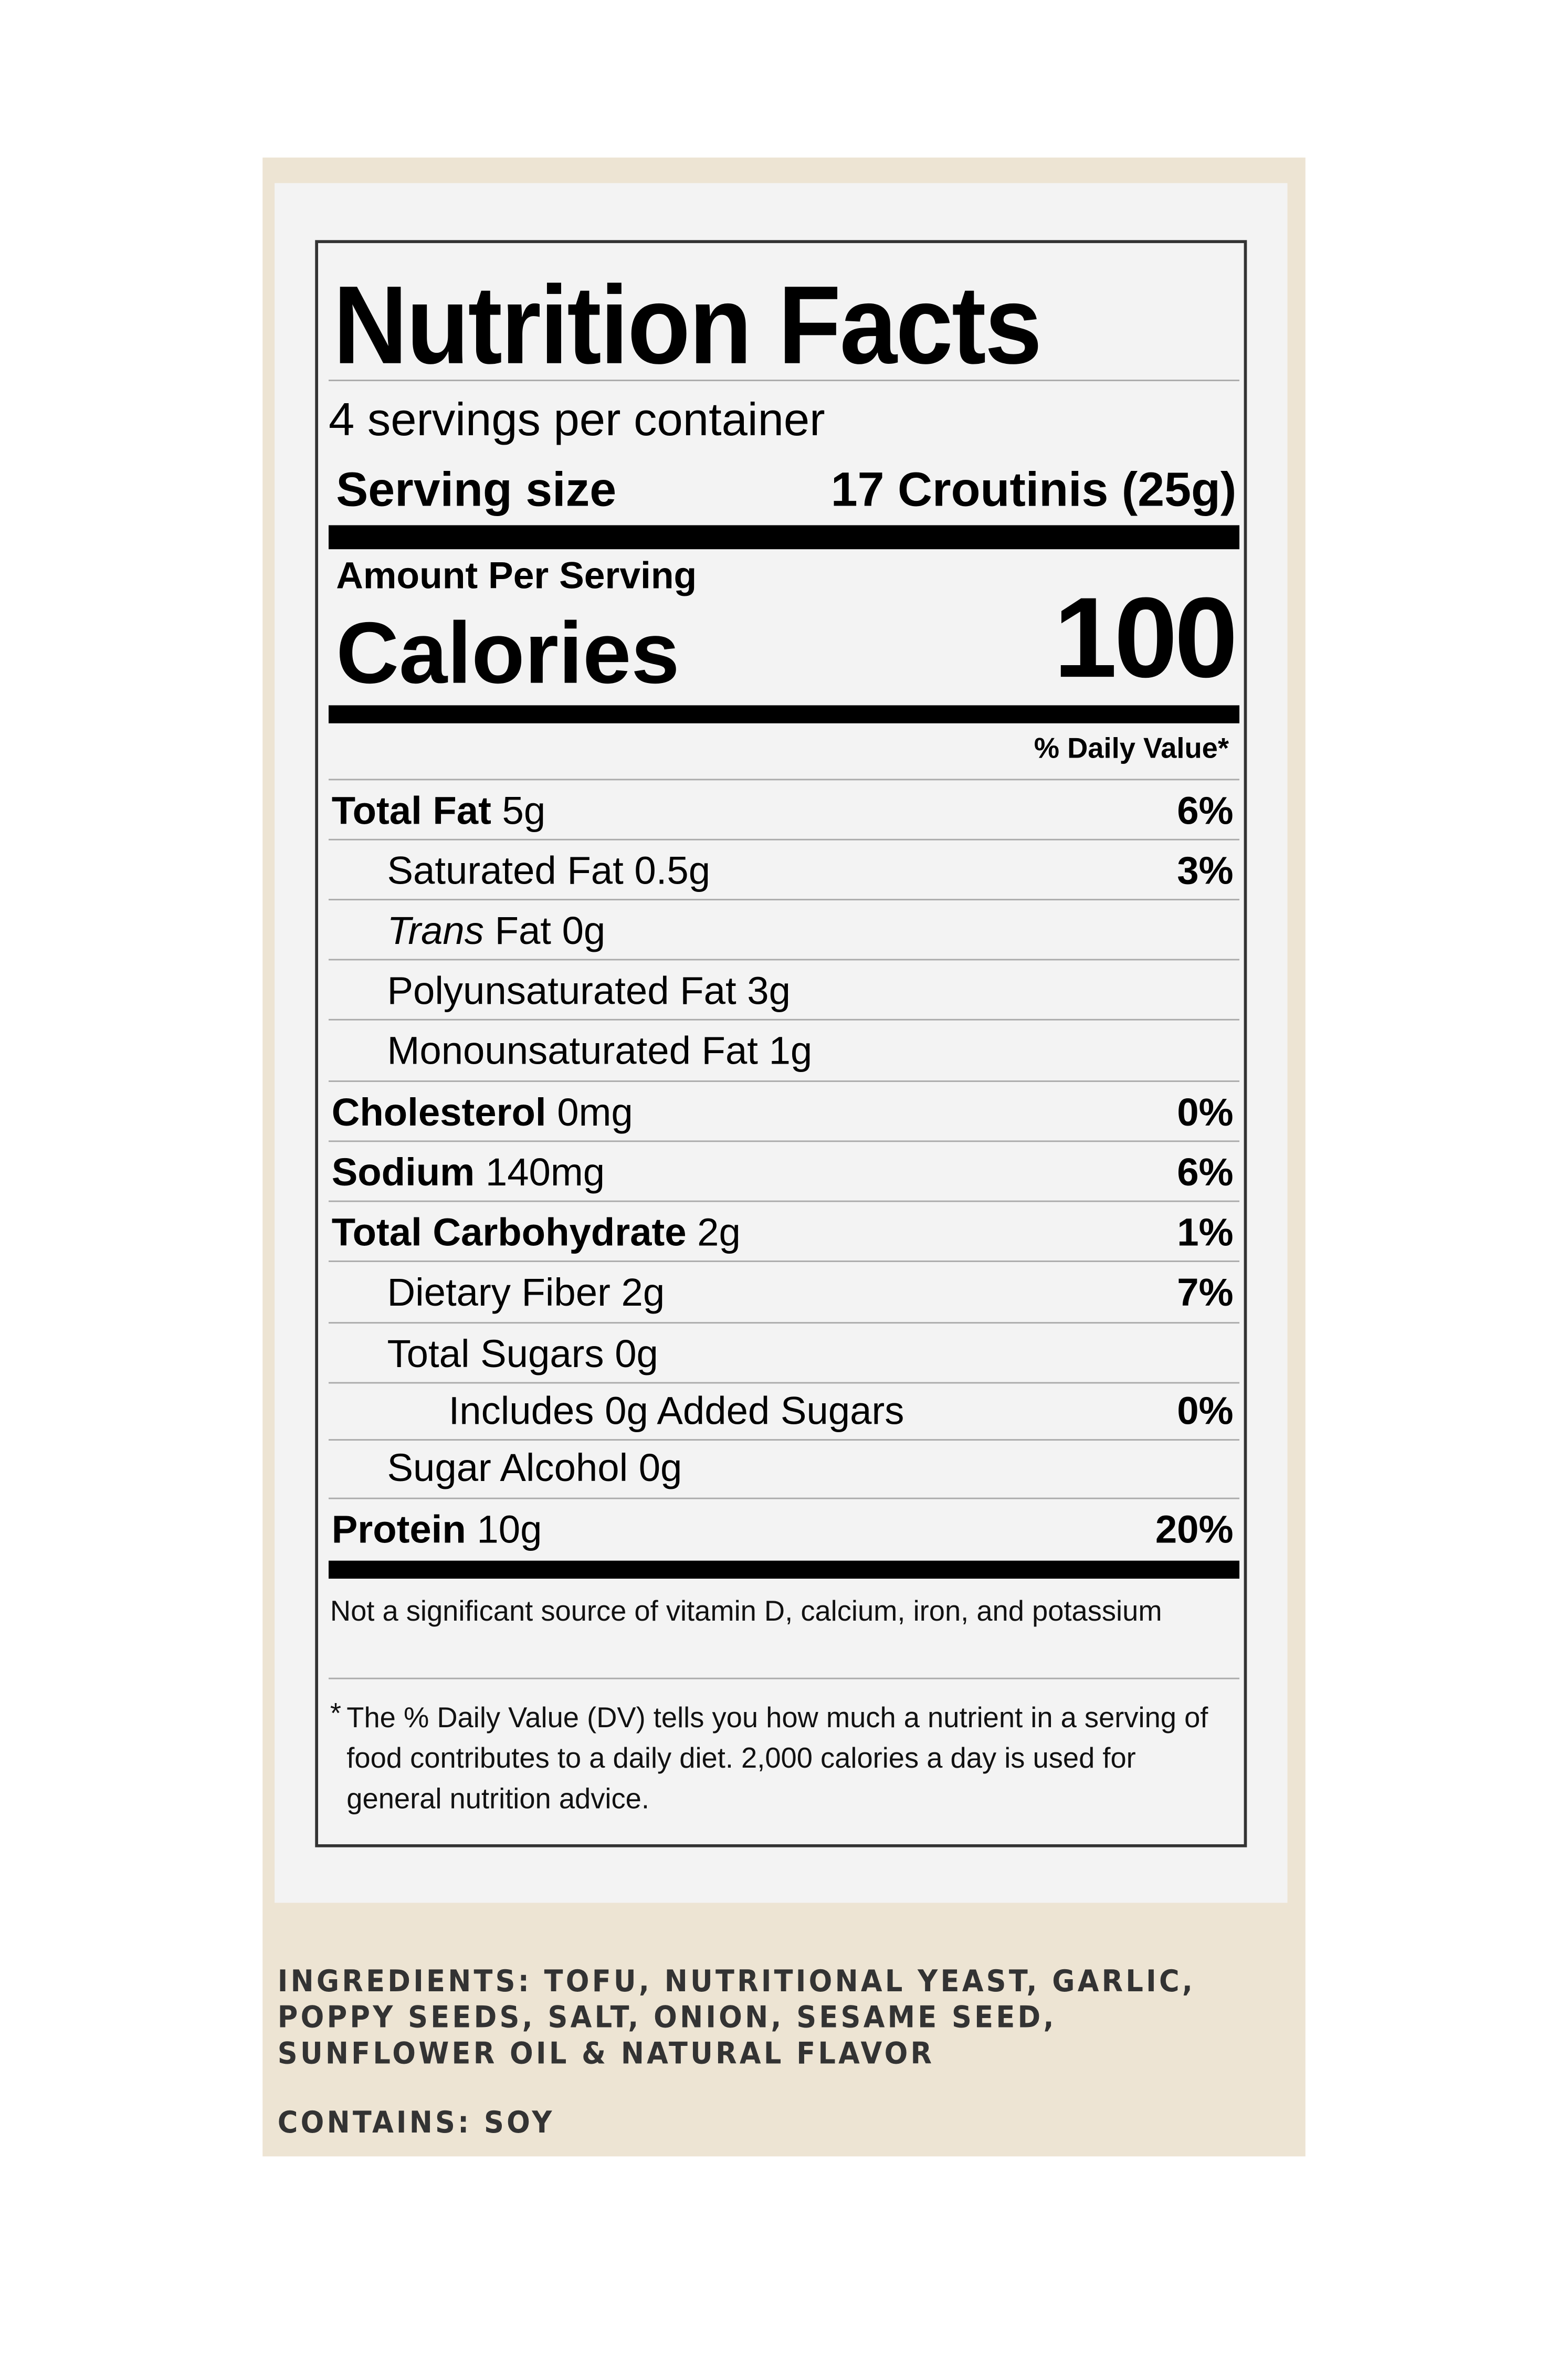 Image resolution: width=1568 pixels, height=2353 pixels. I want to click on daily-value: 1%, so click(1206, 1232).